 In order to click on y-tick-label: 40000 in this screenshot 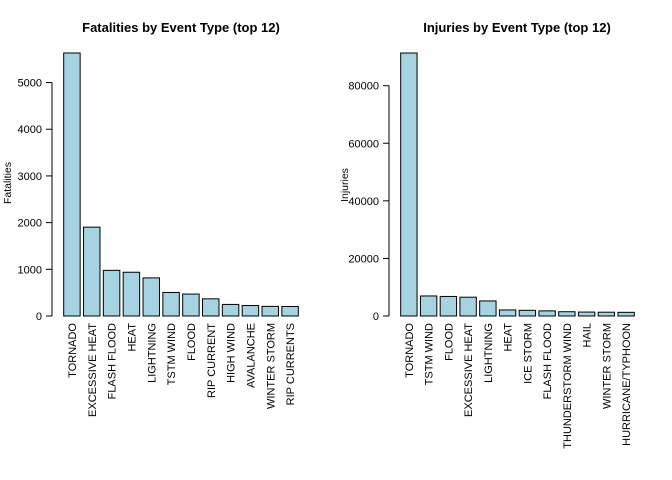, I will do `click(363, 202)`.